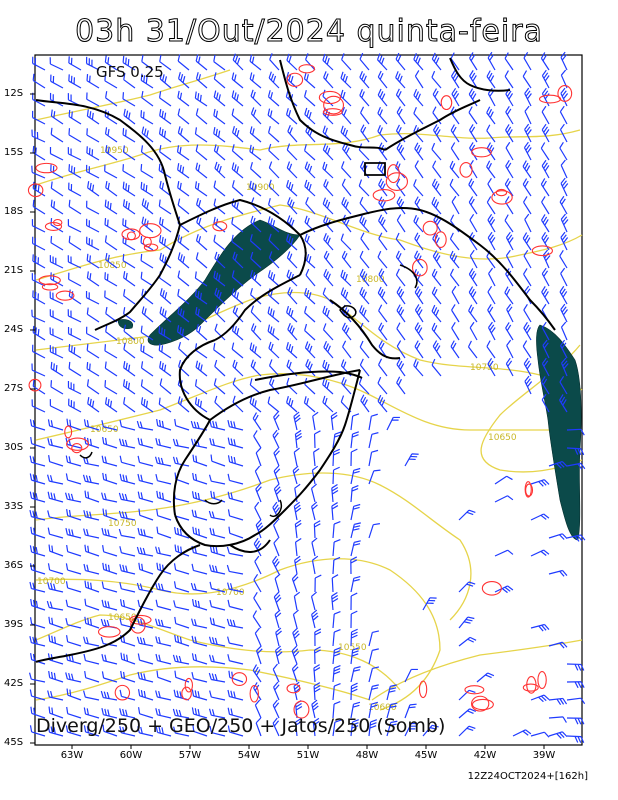  I want to click on lon-label: 42W, so click(485, 755).